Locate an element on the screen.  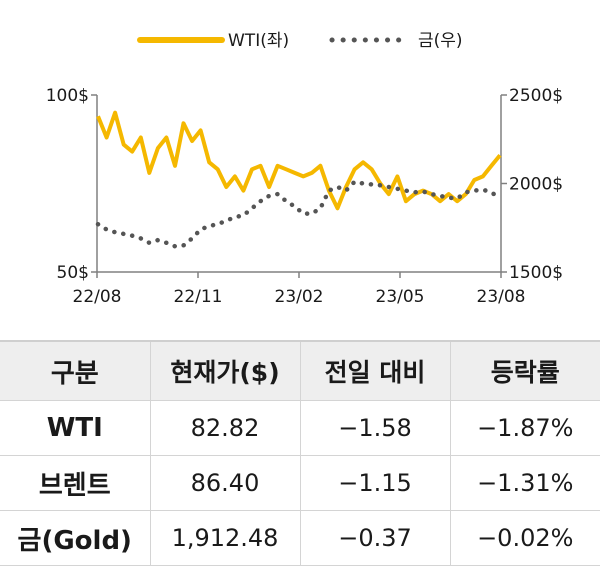
row-price: 86.40 is located at coordinates (224, 483).